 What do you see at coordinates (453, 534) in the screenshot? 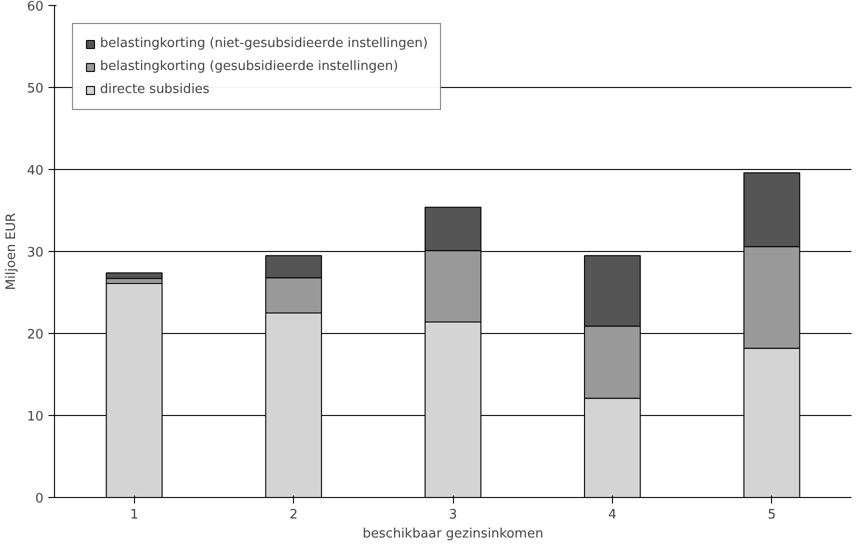
I see `x-axis-title: beschikbaar gezinsinkomen` at bounding box center [453, 534].